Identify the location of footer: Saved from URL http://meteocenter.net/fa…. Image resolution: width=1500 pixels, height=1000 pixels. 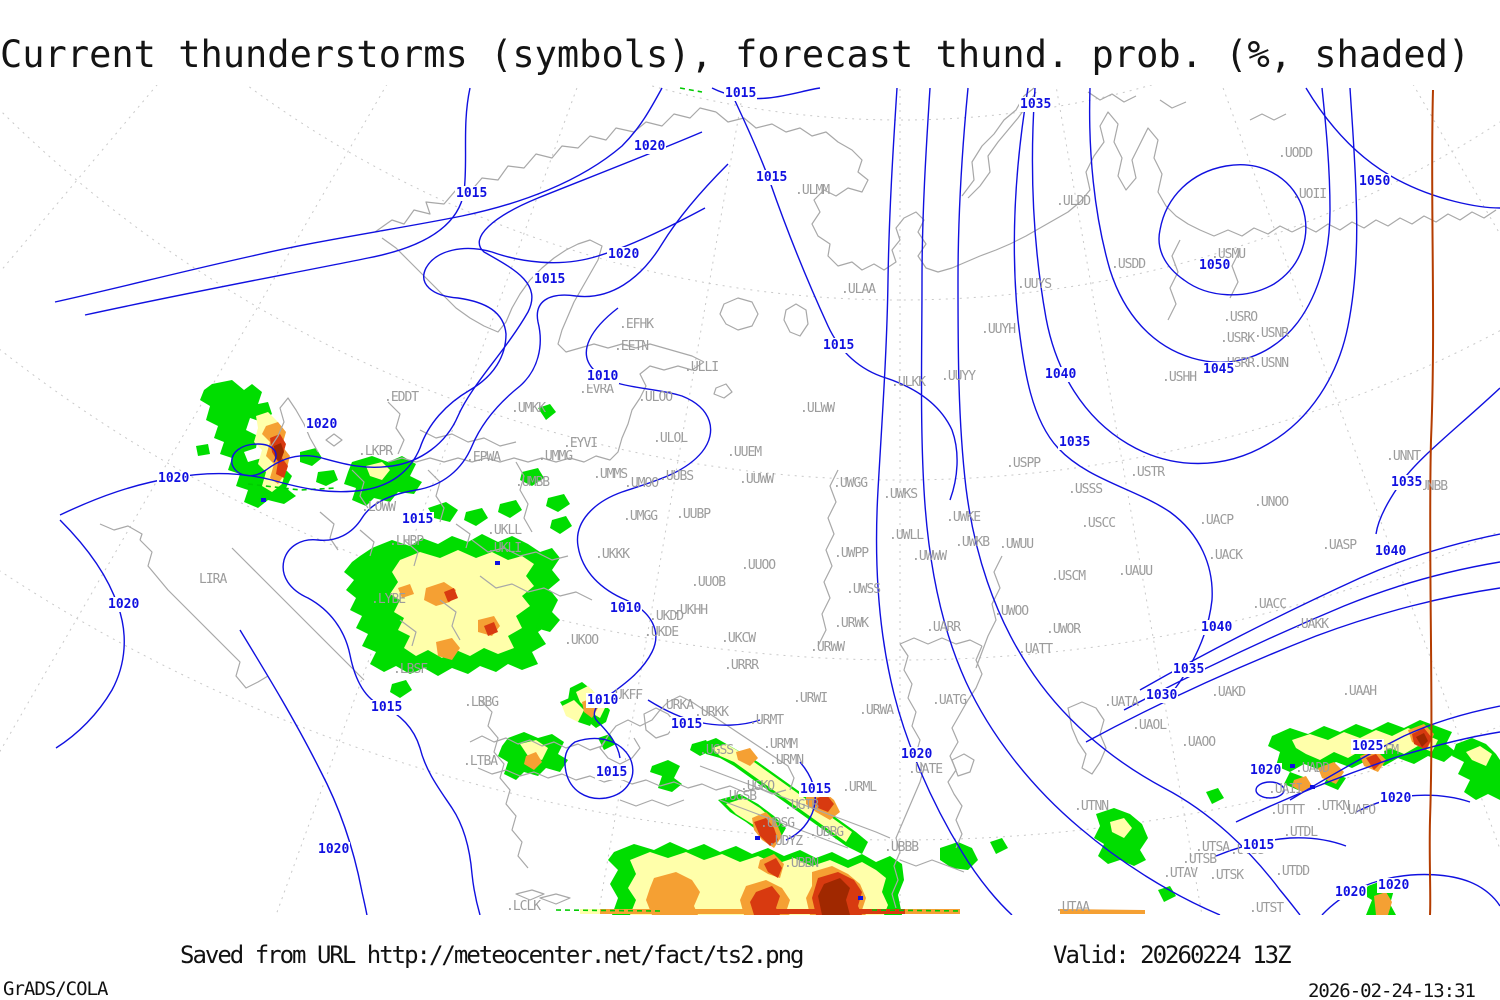
(750, 955).